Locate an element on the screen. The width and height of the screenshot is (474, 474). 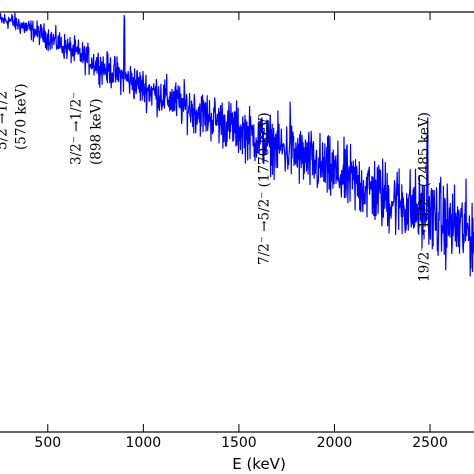
x-tick-label: 500 is located at coordinates (47, 443).